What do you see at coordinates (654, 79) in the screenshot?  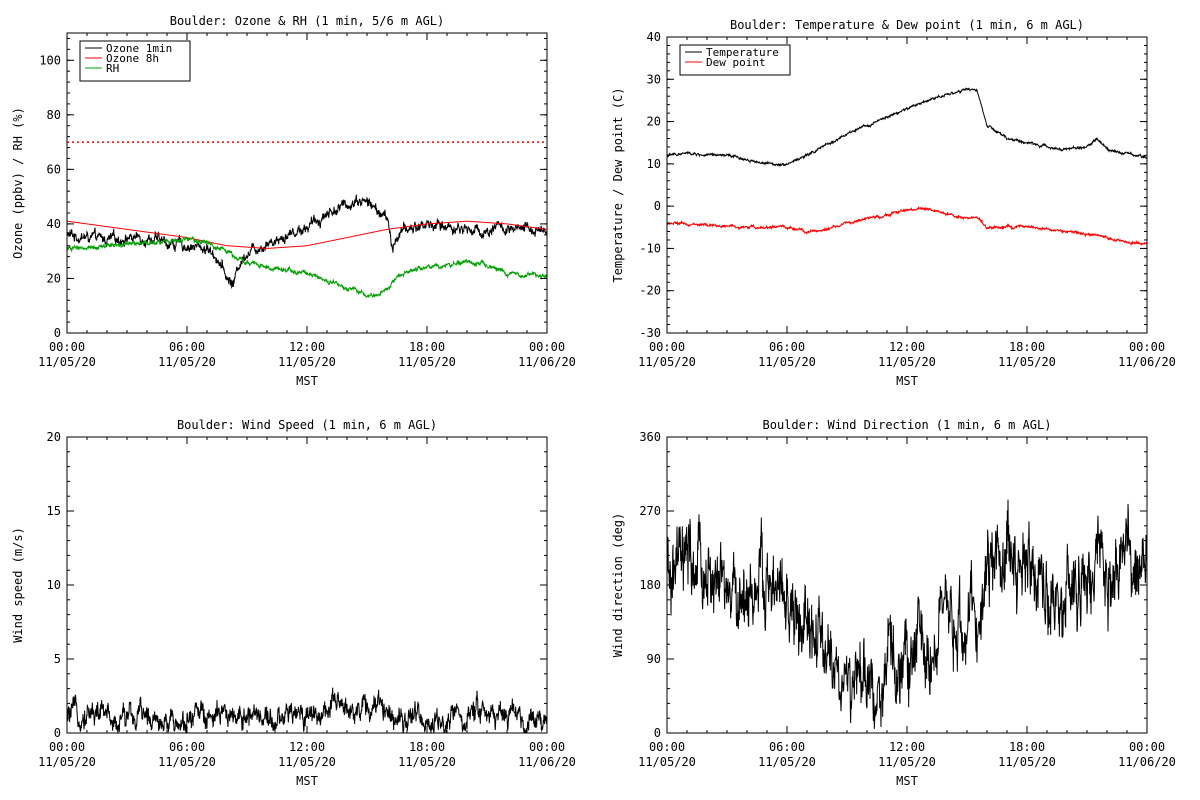 I see `y-tick-label: 30` at bounding box center [654, 79].